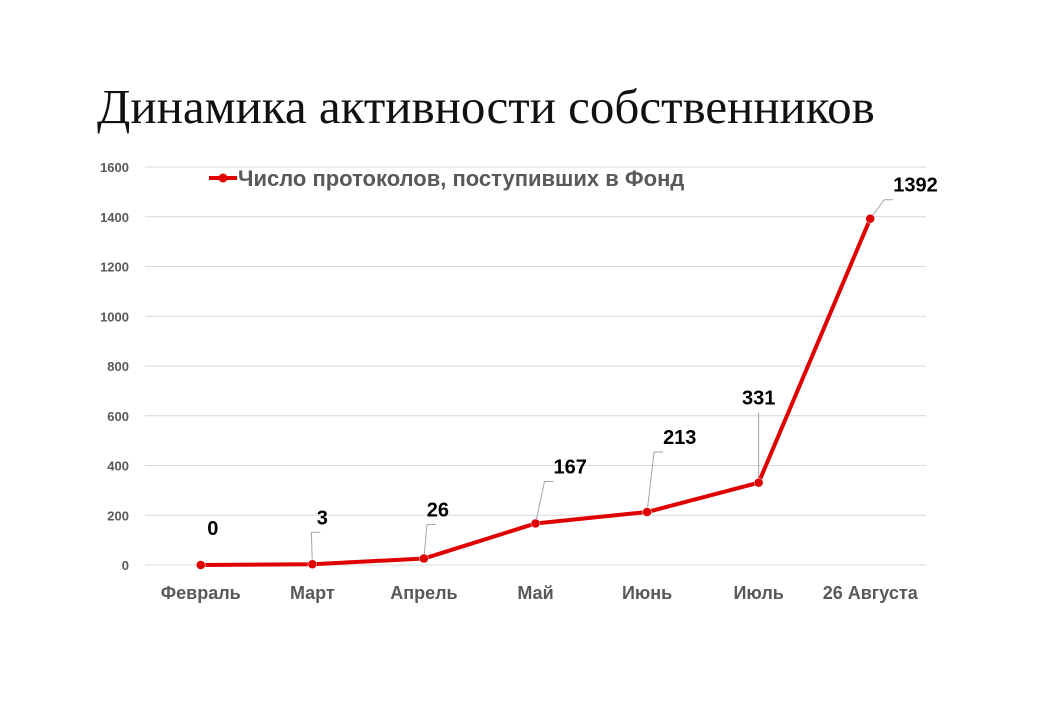 Image resolution: width=1053 pixels, height=703 pixels. I want to click on y-tick-label: 600, so click(118, 416).